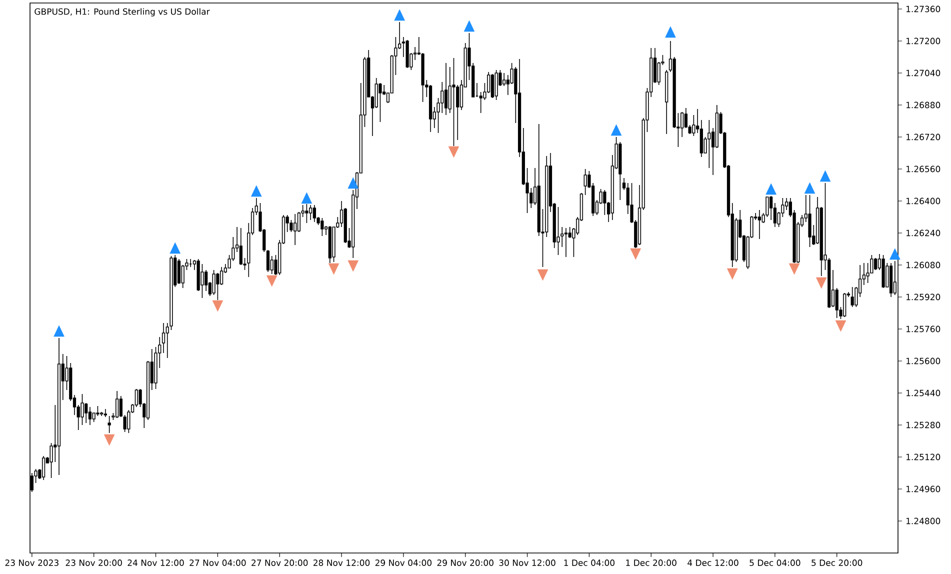  I want to click on y-tick-label: 1.27040, so click(923, 73).